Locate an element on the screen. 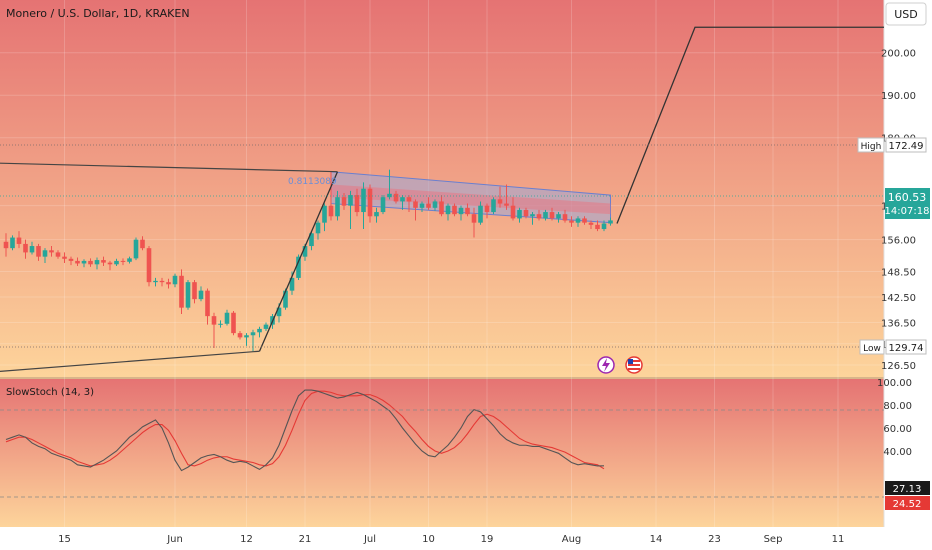 The height and width of the screenshot is (550, 932). currency-button: USD is located at coordinates (906, 14).